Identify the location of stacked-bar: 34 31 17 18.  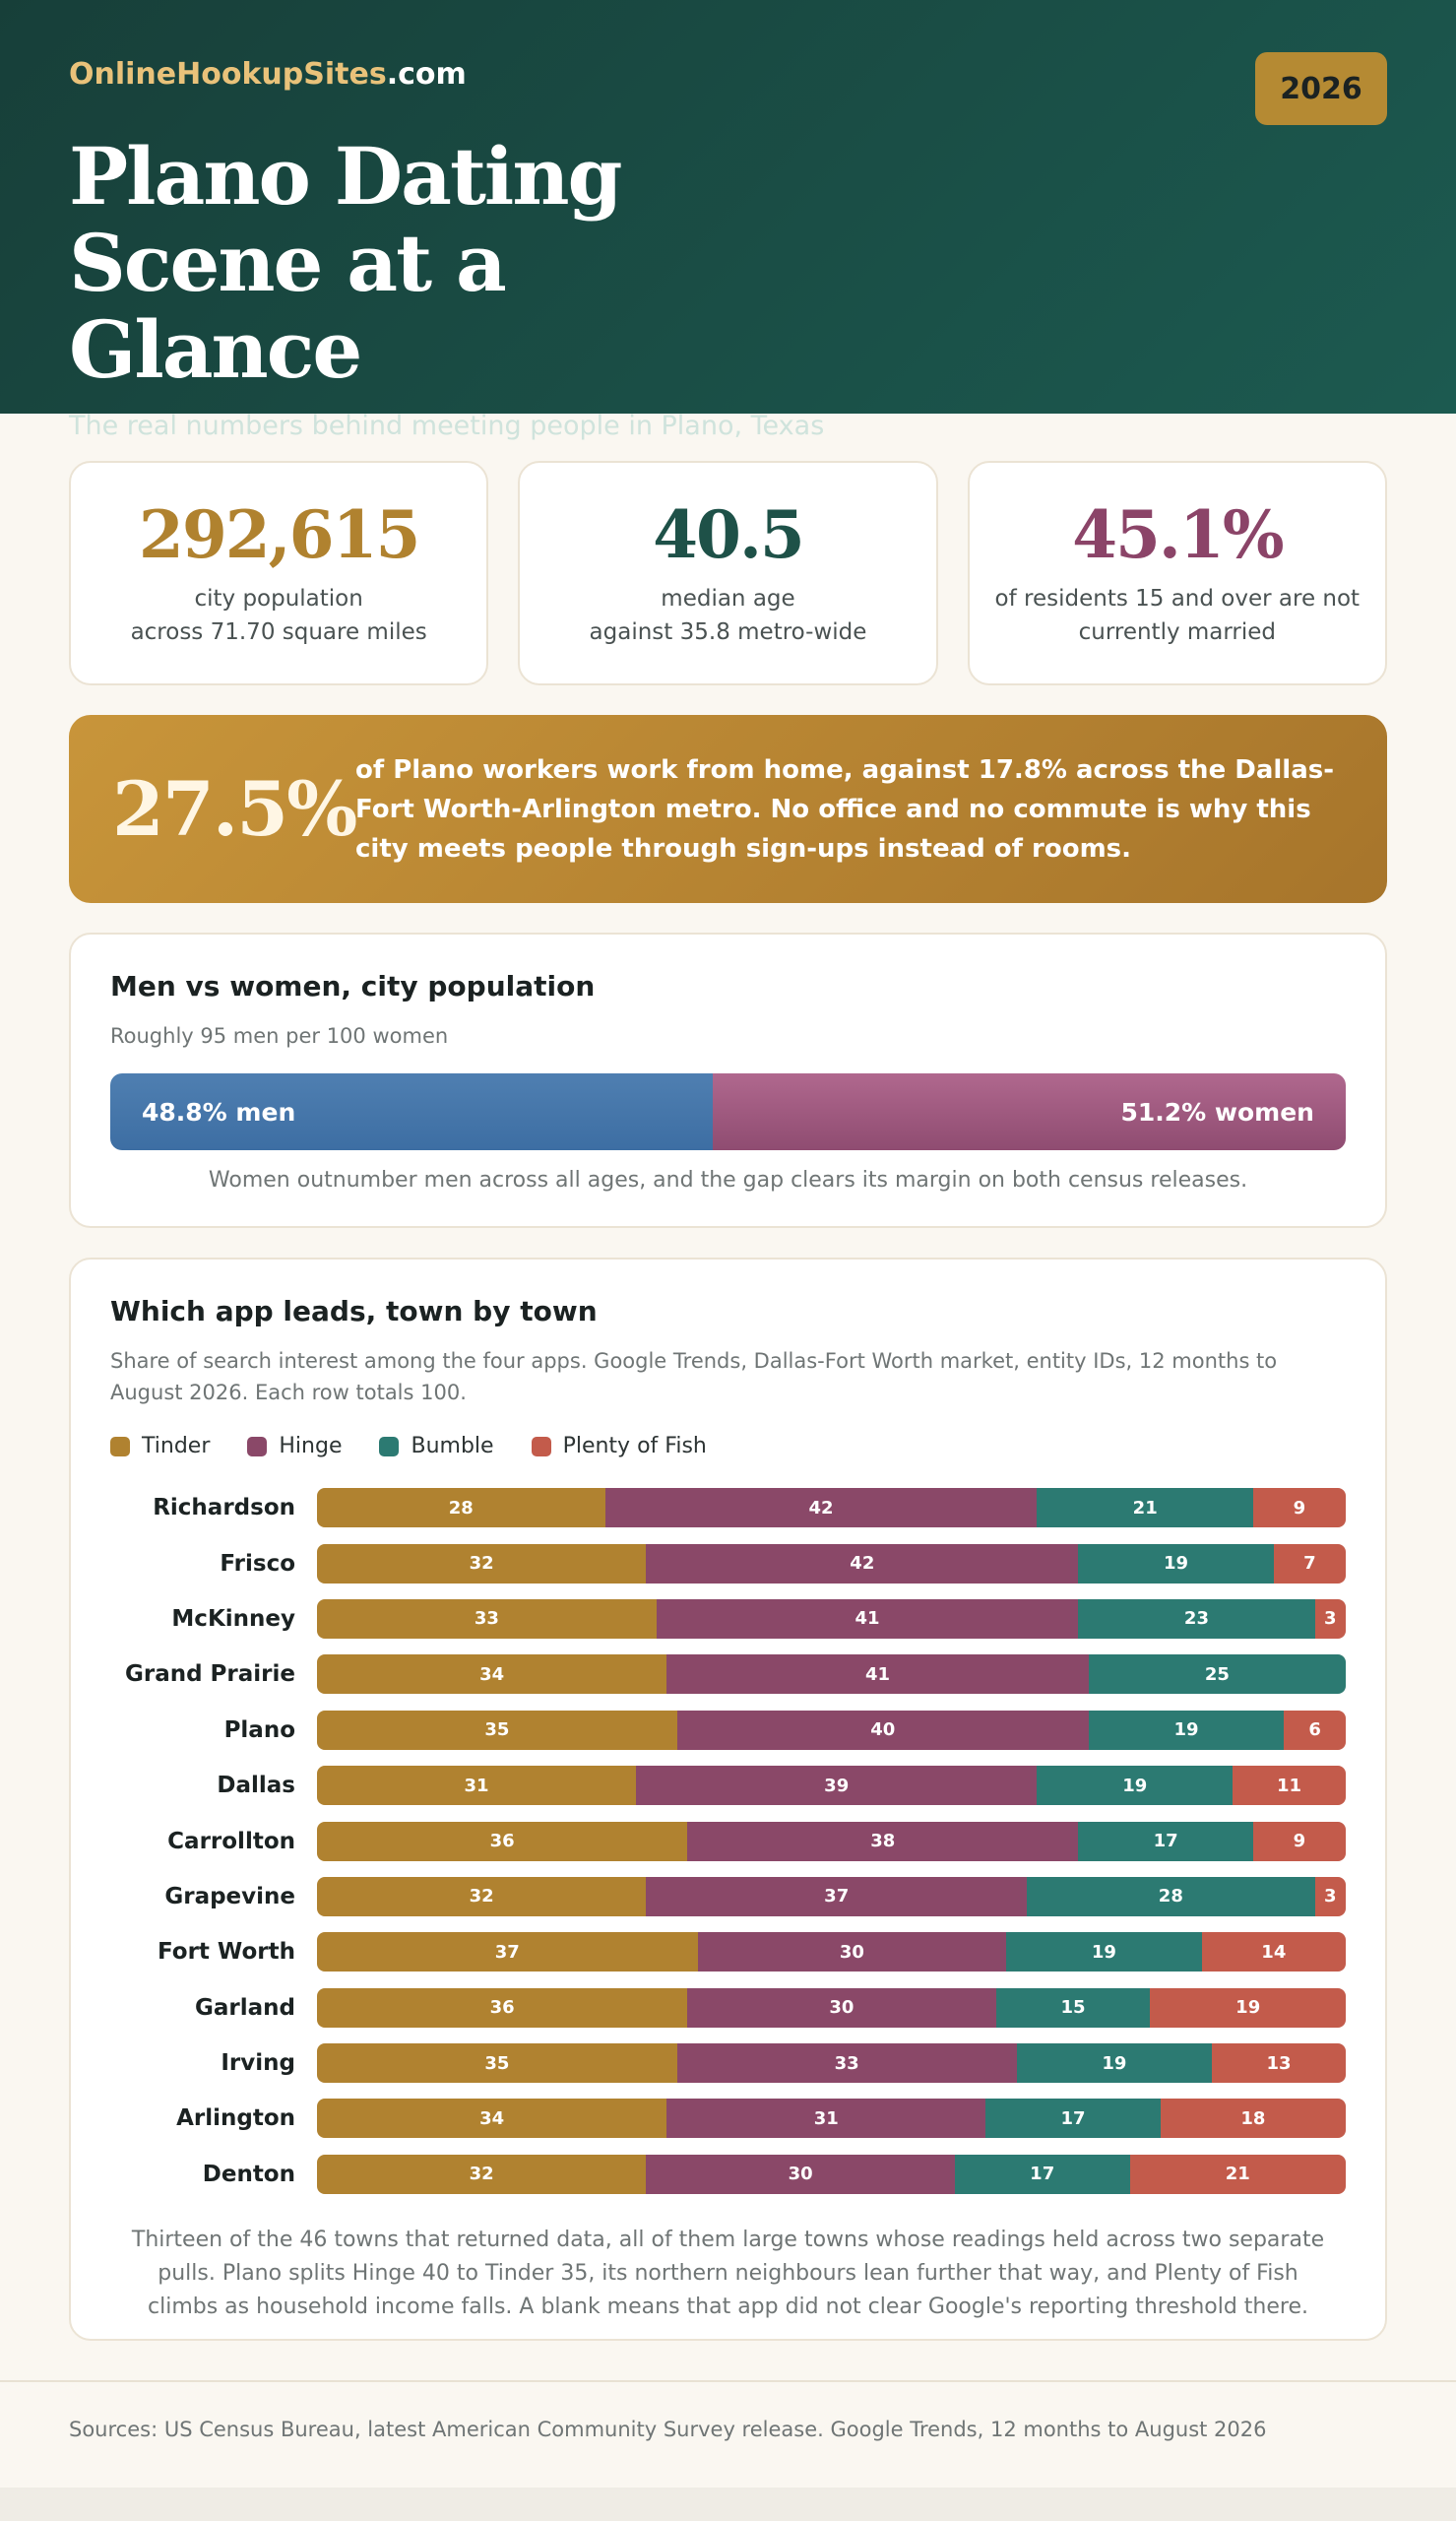
(831, 2119).